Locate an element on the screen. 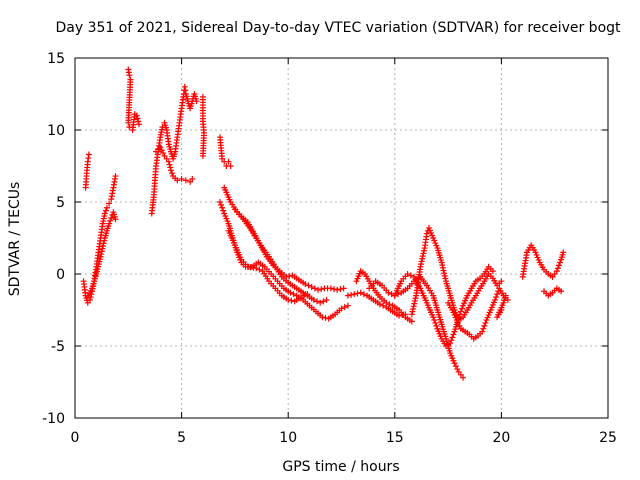 The width and height of the screenshot is (640, 480). x-tick-label: 15 is located at coordinates (395, 438).